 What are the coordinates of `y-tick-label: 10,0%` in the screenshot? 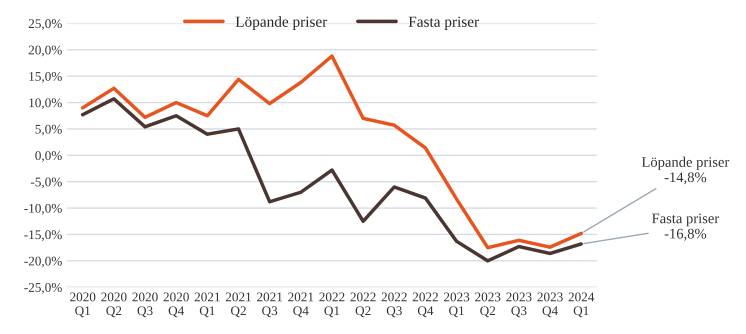 It's located at (45, 104).